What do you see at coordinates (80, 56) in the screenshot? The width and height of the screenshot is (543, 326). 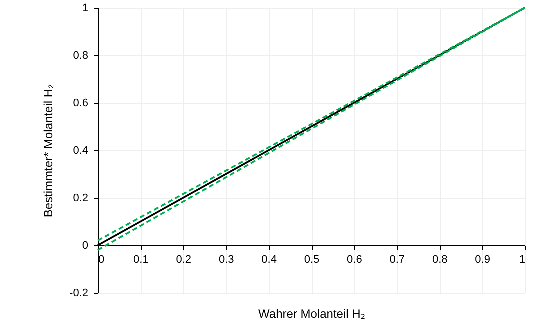 I see `y-tick-label: 0.8` at bounding box center [80, 56].